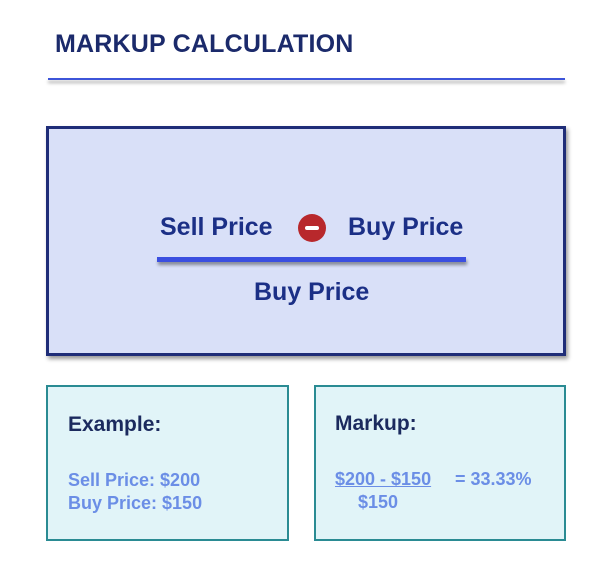 This screenshot has height=586, width=612. Describe the element at coordinates (306, 79) in the screenshot. I see `title-divider` at that location.